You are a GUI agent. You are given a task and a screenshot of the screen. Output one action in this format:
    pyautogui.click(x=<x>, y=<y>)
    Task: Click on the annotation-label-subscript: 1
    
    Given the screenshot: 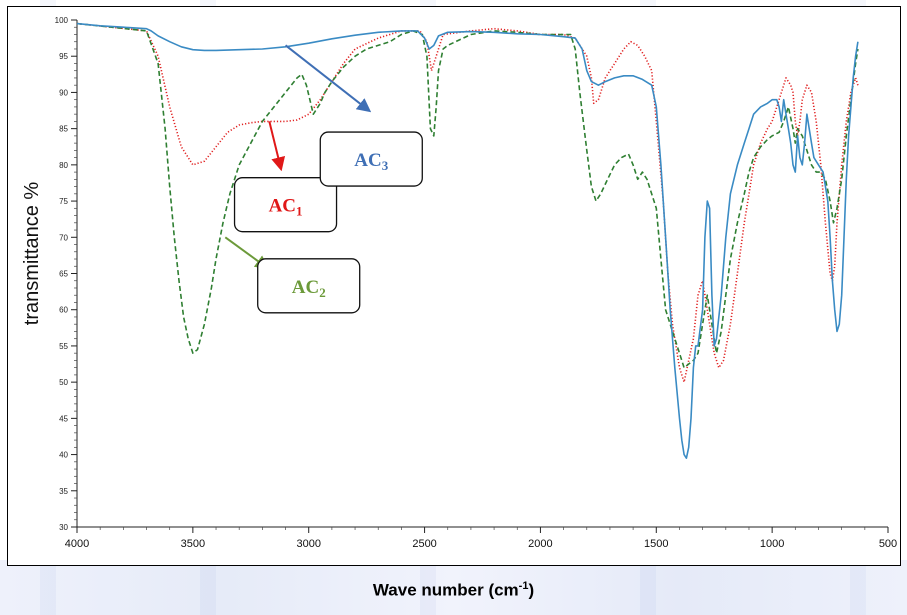 What is the action you would take?
    pyautogui.click(x=299, y=211)
    